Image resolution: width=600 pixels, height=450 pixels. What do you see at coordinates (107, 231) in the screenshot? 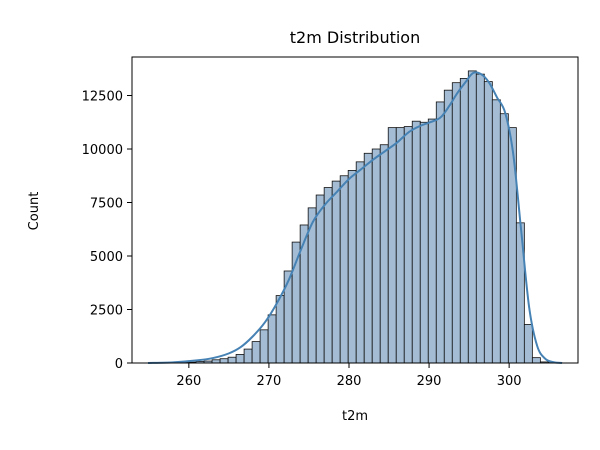
I see `y-axis-ticks: 0 2500 5000 7500 10000 12500` at bounding box center [107, 231].